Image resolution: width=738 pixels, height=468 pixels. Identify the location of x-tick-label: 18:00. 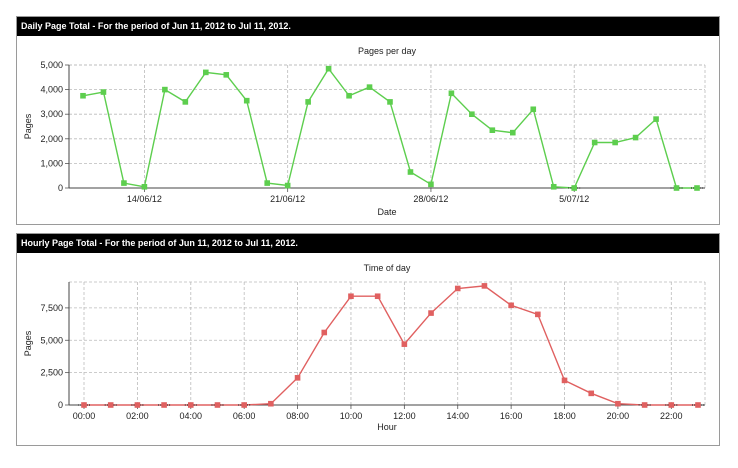
(564, 416).